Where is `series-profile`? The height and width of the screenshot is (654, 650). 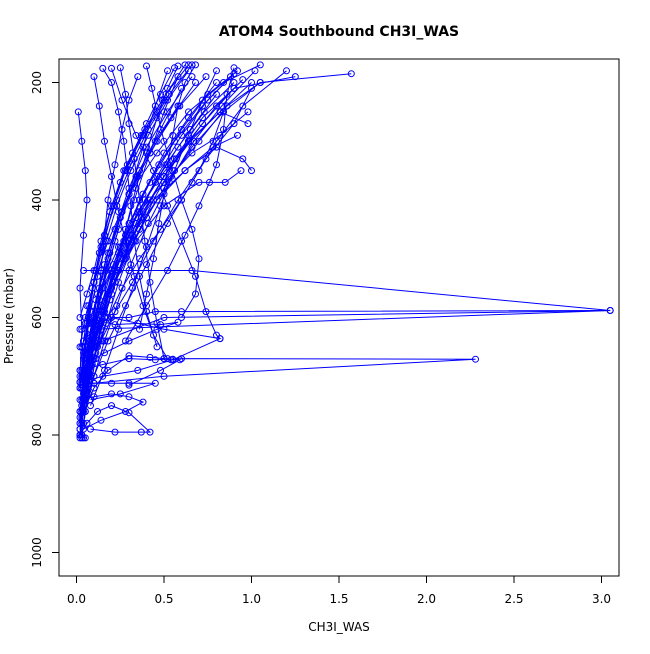 series-profile is located at coordinates (170, 206).